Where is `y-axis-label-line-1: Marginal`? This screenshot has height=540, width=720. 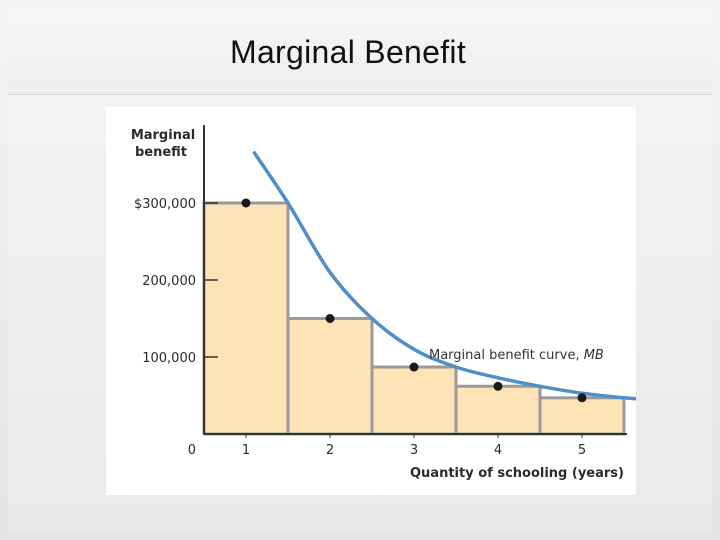 y-axis-label-line-1: Marginal is located at coordinates (163, 135).